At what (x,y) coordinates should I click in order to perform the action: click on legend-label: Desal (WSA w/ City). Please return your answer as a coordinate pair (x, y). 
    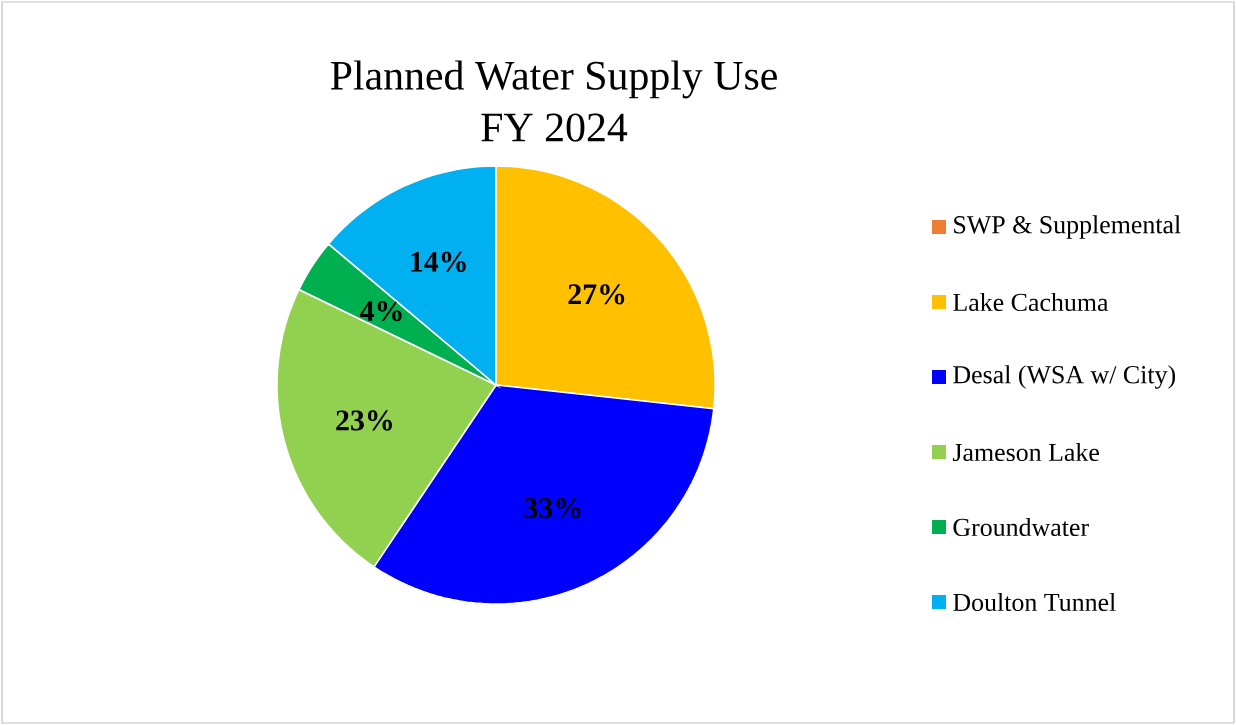
    Looking at the image, I should click on (1064, 377).